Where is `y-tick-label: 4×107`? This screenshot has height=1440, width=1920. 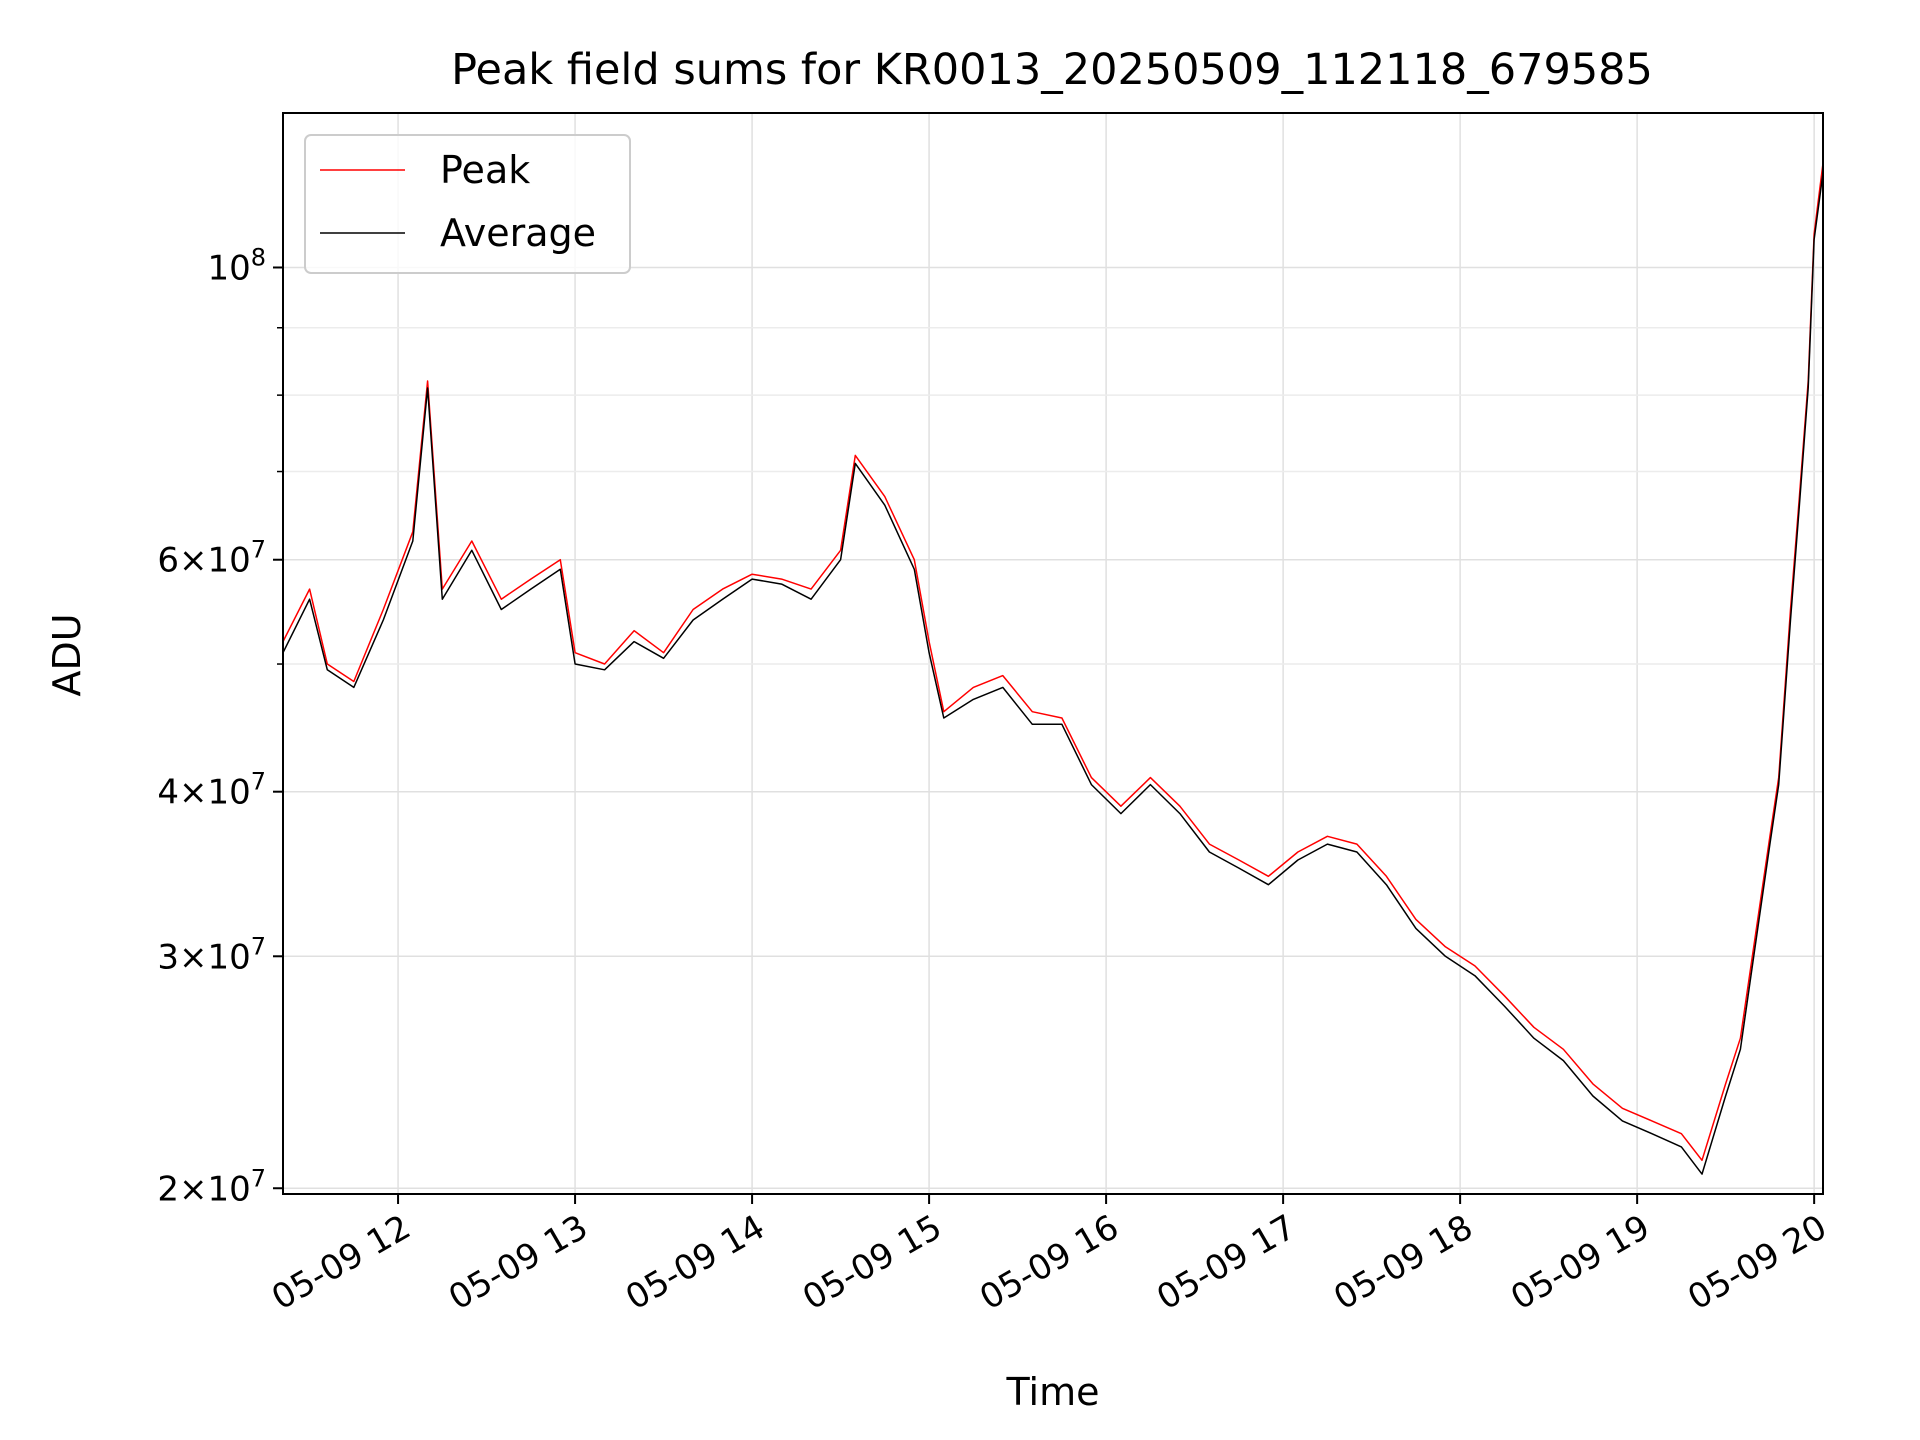 y-tick-label: 4×107 is located at coordinates (211, 790).